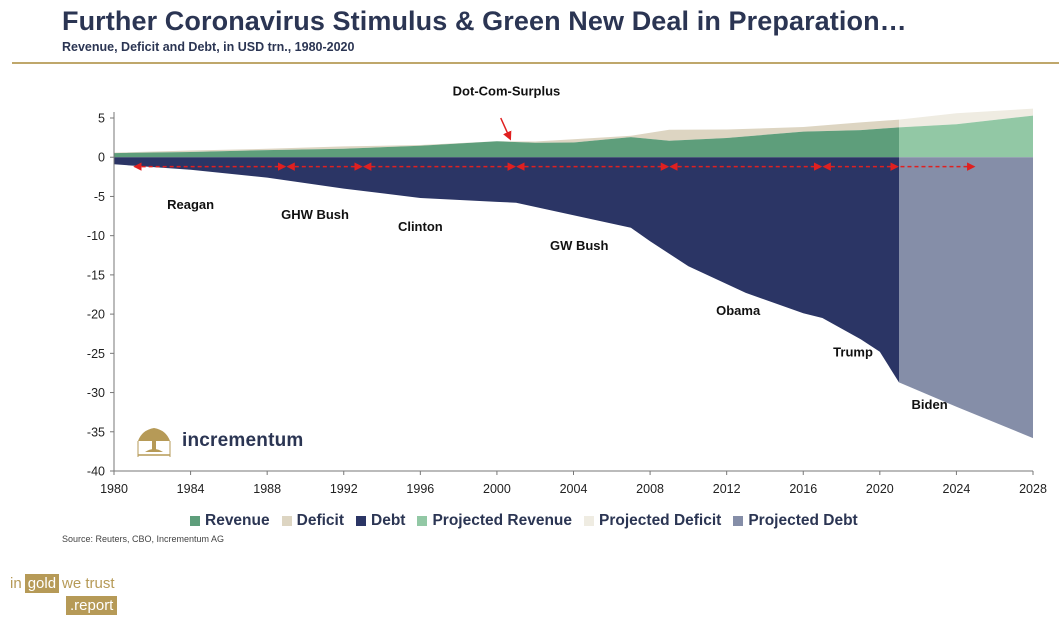  Describe the element at coordinates (738, 521) in the screenshot. I see `legend-swatch-projected-debt` at that location.